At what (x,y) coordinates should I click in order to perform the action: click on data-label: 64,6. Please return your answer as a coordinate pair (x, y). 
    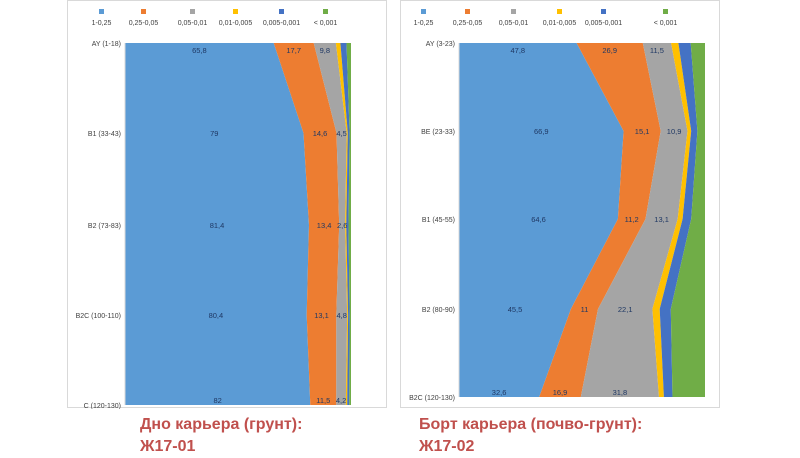
    Looking at the image, I should click on (538, 219).